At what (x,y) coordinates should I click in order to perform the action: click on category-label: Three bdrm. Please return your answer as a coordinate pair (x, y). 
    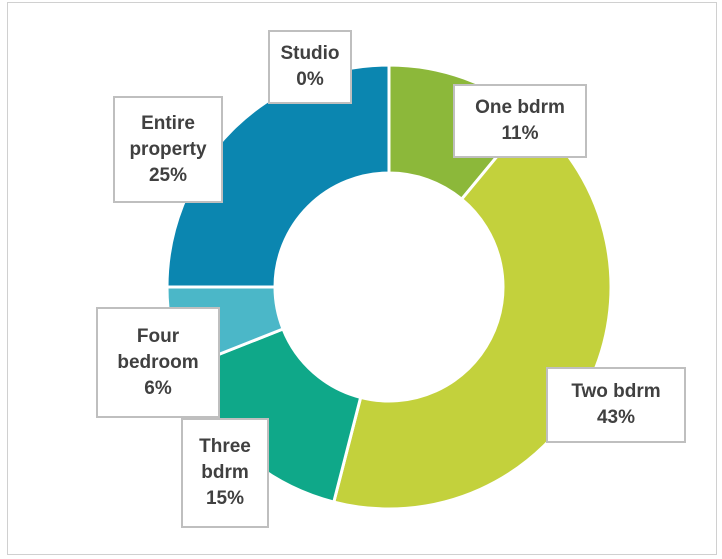
    Looking at the image, I should click on (225, 459).